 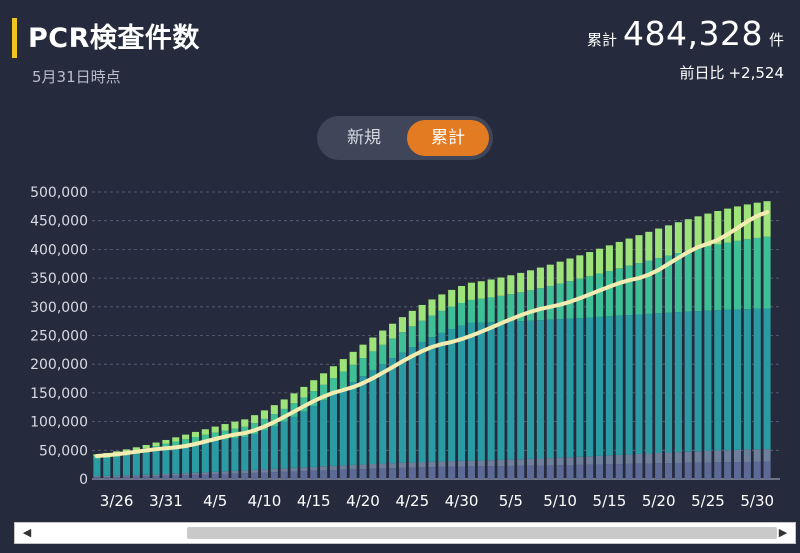 What do you see at coordinates (448, 138) in the screenshot?
I see `toggle-cumulative-button: 累計` at bounding box center [448, 138].